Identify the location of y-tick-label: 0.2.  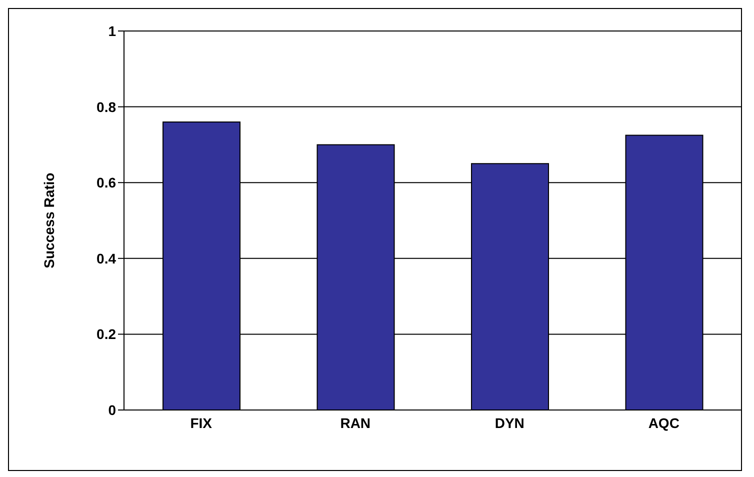
(106, 334).